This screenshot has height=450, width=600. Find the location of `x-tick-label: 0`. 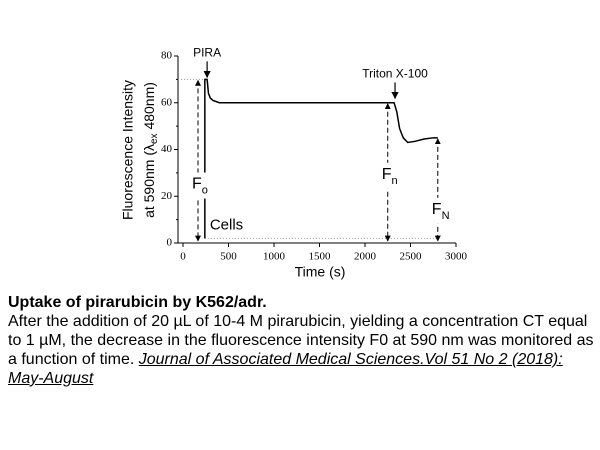

x-tick-label: 0 is located at coordinates (183, 257).